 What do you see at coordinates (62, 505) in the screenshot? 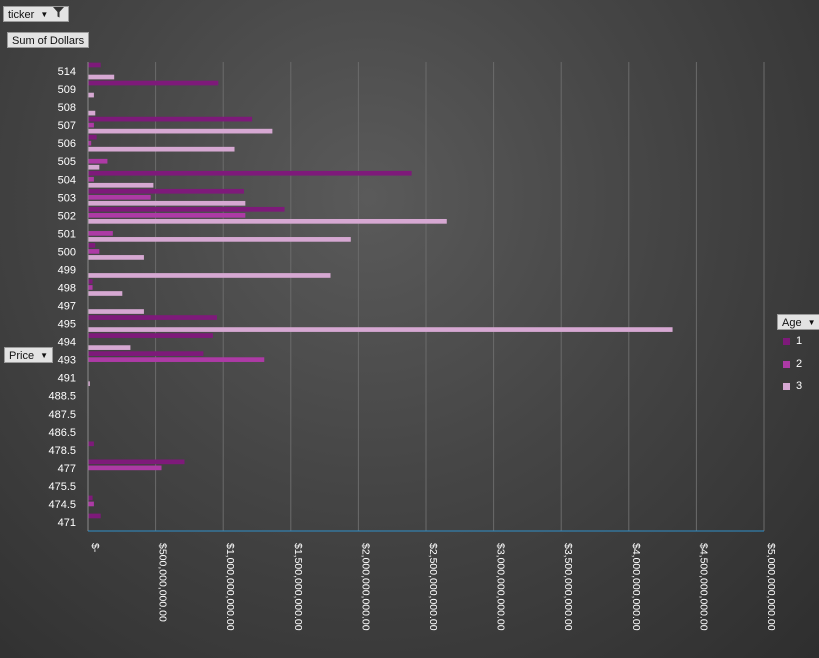
I see `y-tick-label: 474.5` at bounding box center [62, 505].